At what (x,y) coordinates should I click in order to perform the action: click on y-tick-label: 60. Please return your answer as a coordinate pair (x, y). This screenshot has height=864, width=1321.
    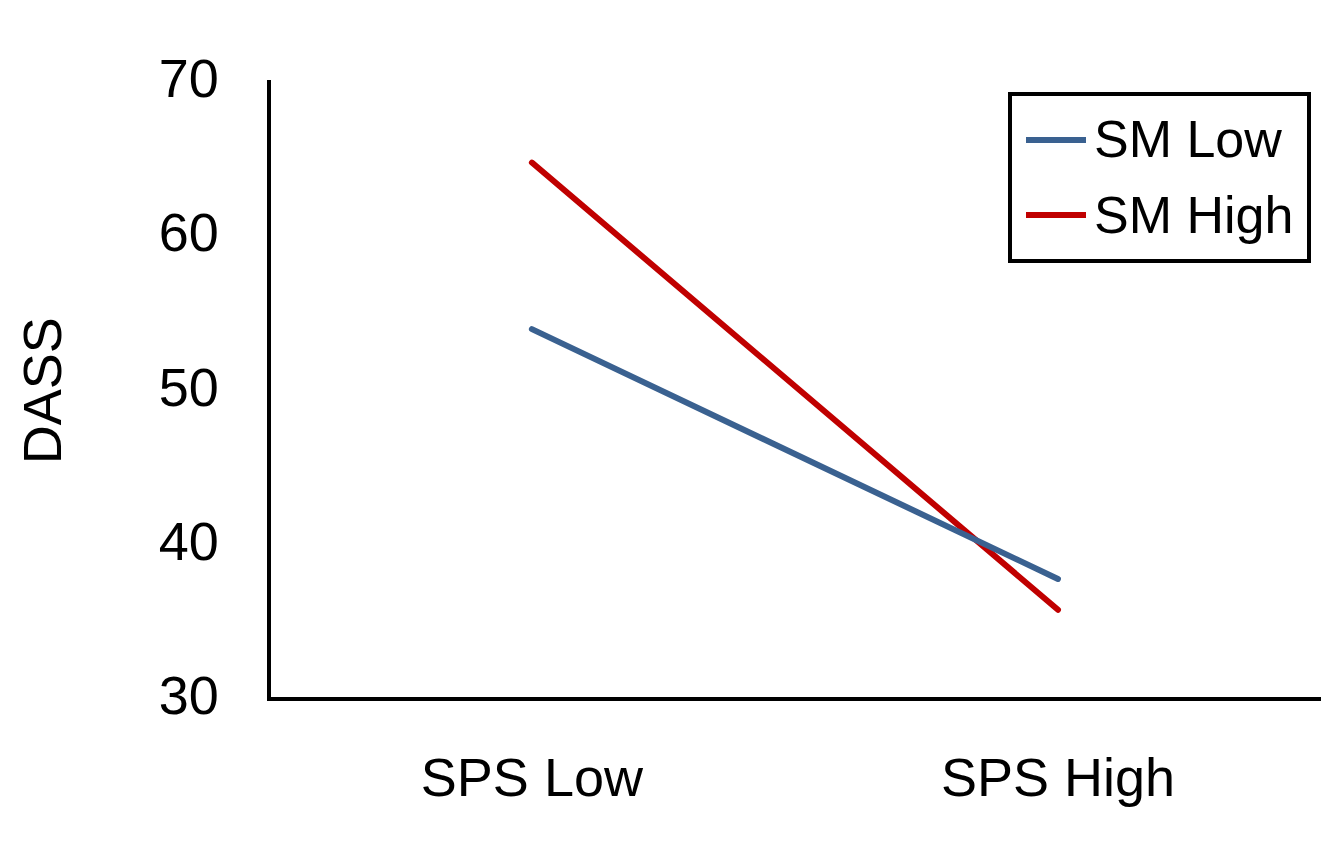
    Looking at the image, I should click on (188, 232).